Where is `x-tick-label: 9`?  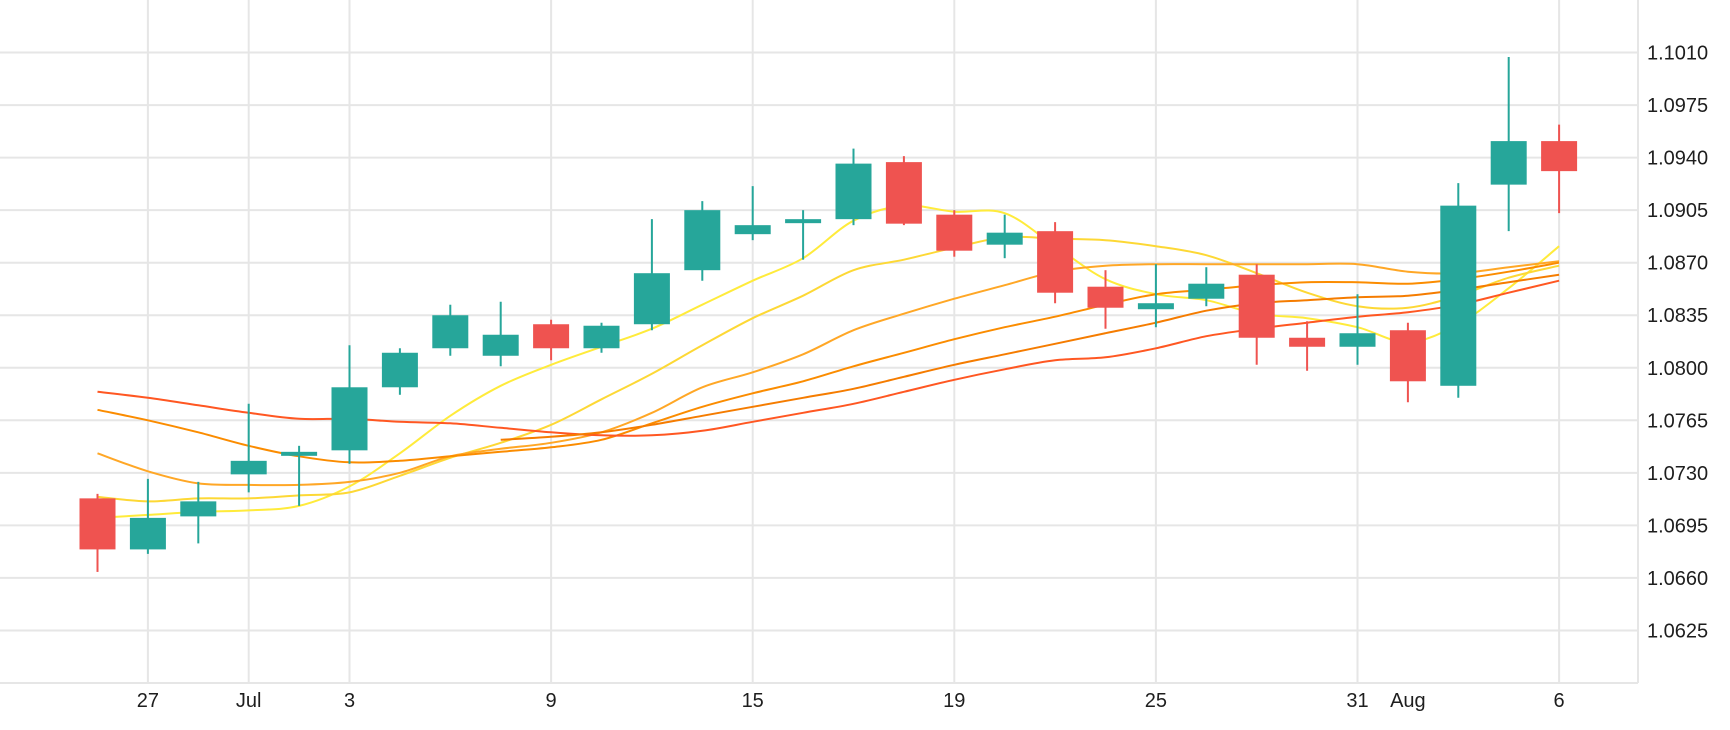
x-tick-label: 9 is located at coordinates (551, 701).